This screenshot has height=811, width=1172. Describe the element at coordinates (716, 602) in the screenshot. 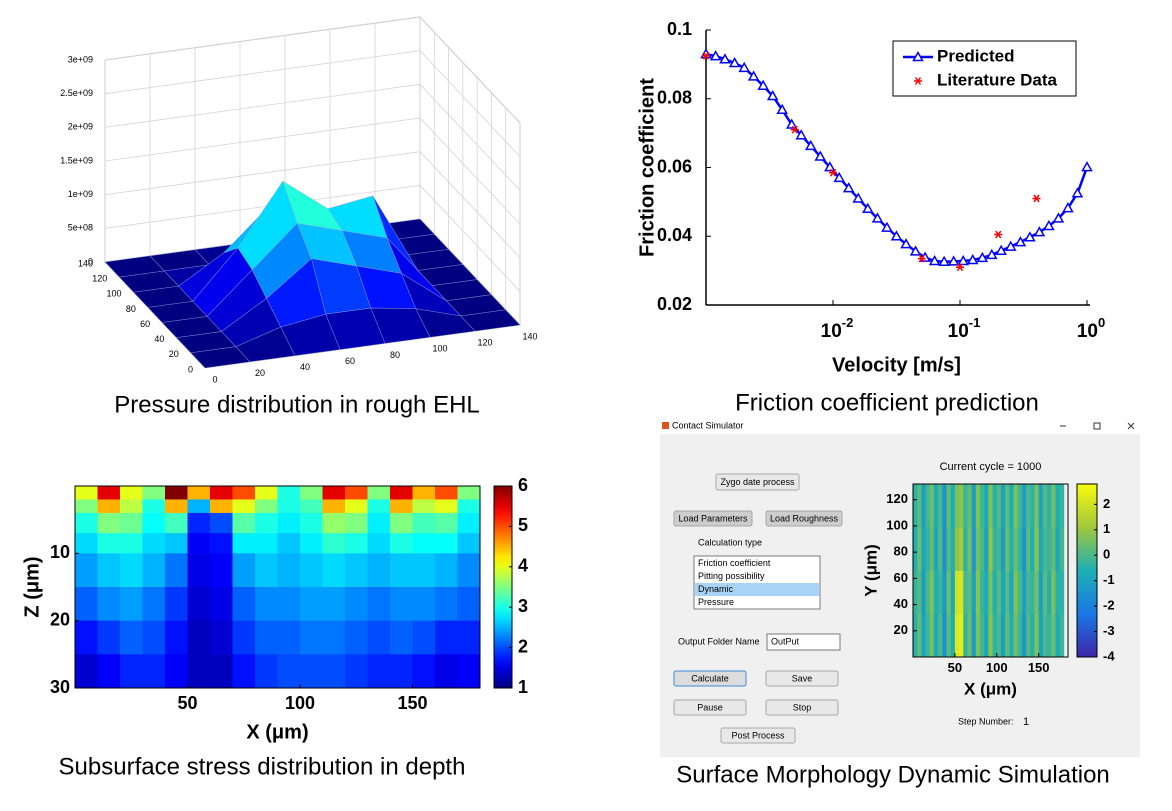

I see `list-item-label: Pressure` at that location.